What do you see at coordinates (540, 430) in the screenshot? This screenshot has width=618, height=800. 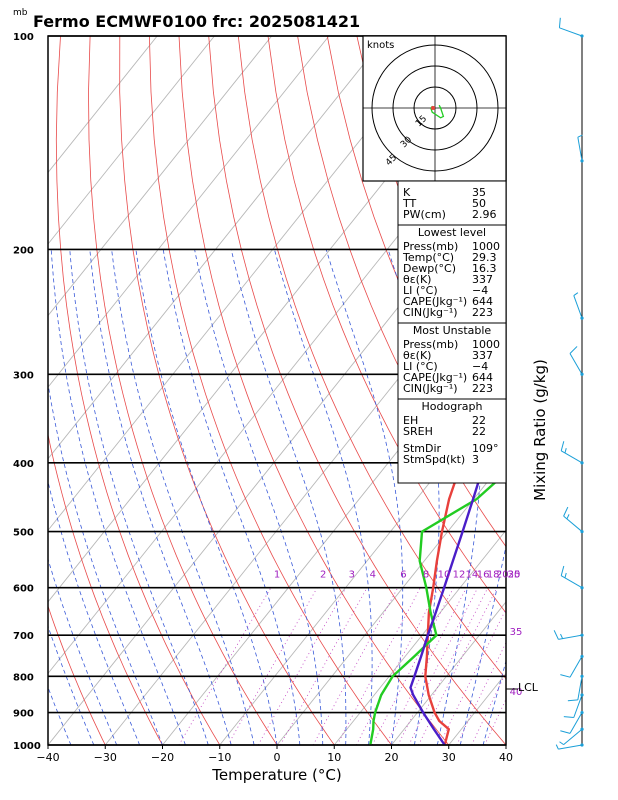 I see `mixing-ratio-axis-label: Mixing Ratio (g/kg)` at bounding box center [540, 430].